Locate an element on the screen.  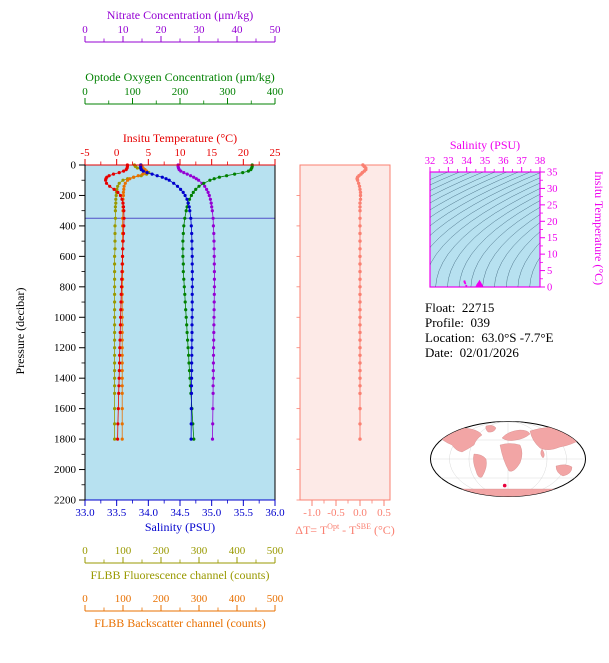
delta-title-text: (°C) is located at coordinates (382, 530).